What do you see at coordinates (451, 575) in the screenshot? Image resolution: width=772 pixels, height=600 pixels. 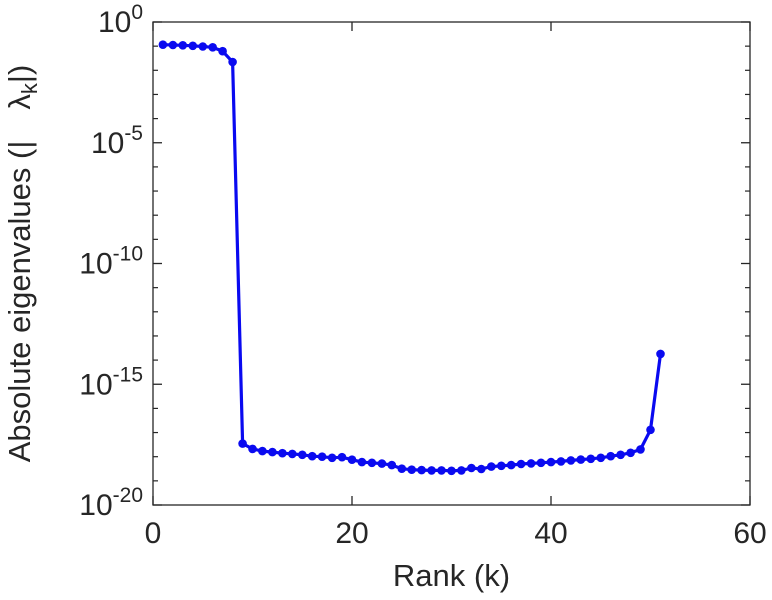 I see `x-axis-title: Rank (k)` at bounding box center [451, 575].